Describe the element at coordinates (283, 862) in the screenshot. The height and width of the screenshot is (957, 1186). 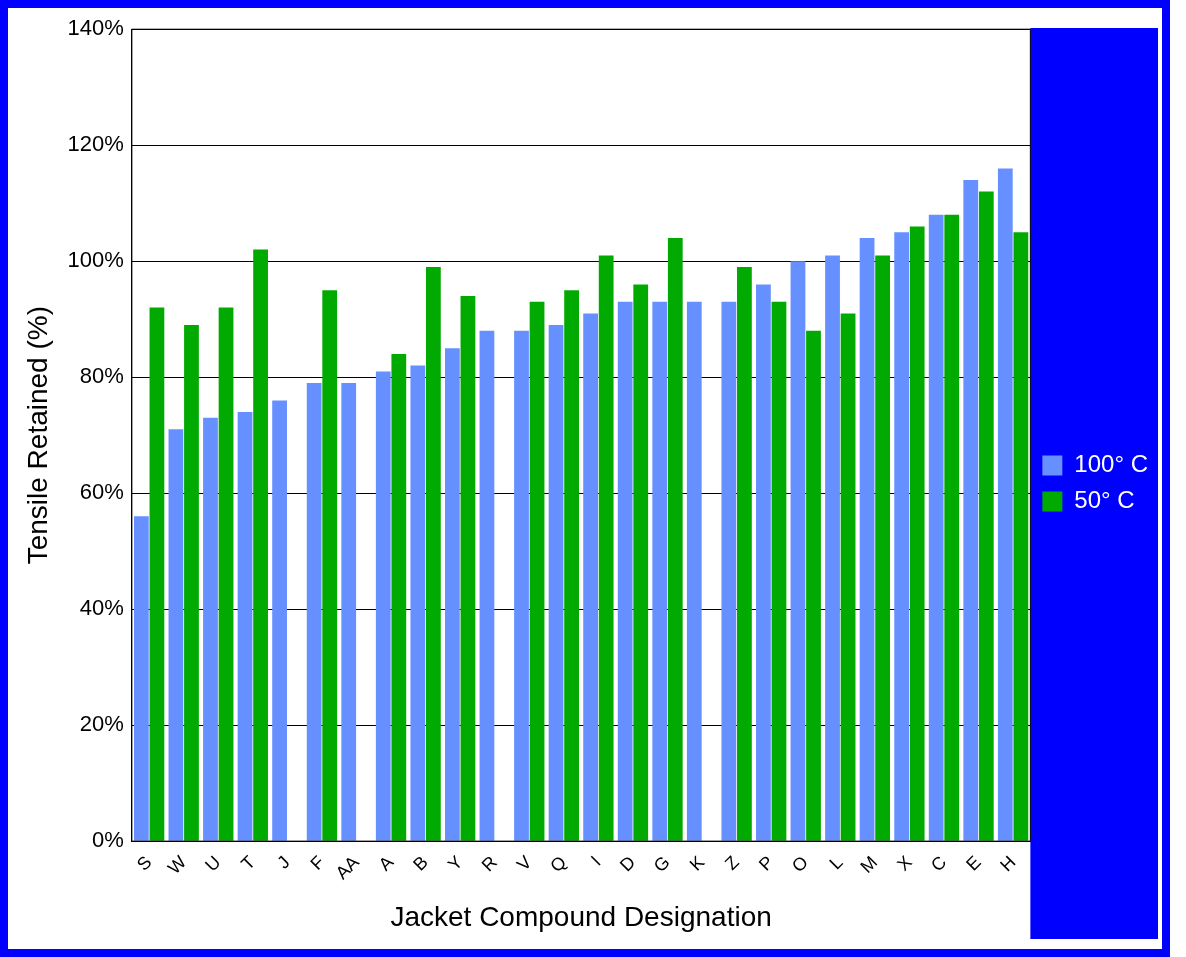
I see `x-tick-label: J` at that location.